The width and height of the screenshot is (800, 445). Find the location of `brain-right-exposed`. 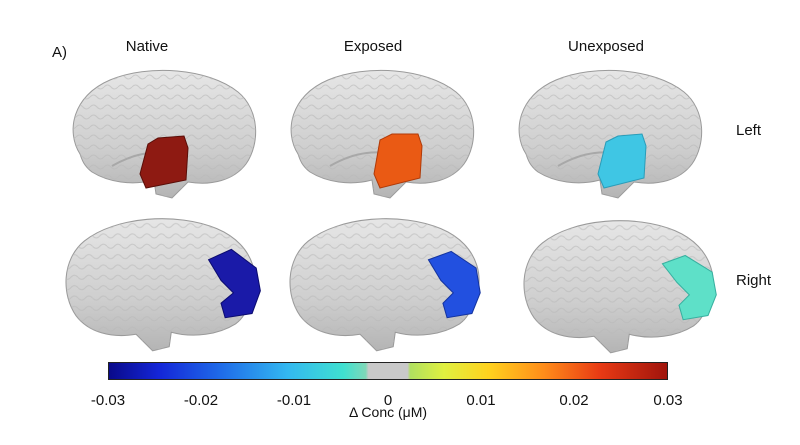

brain-right-exposed is located at coordinates (385, 285).